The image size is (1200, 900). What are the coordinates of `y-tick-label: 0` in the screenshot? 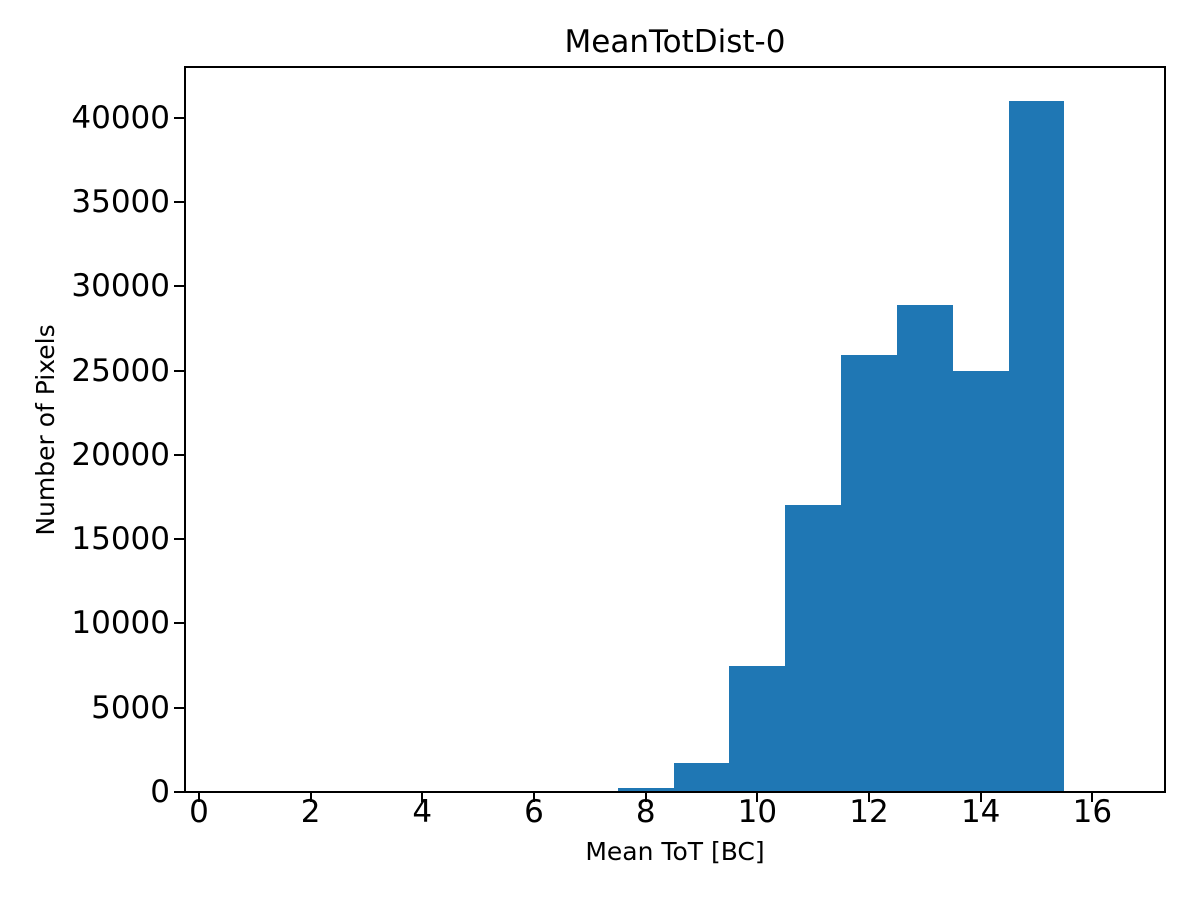 It's located at (160, 792).